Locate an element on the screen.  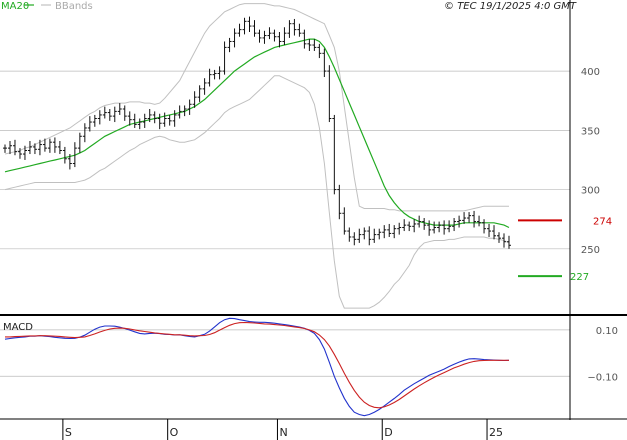
resistance-level-label: 274 is located at coordinates (602, 221).